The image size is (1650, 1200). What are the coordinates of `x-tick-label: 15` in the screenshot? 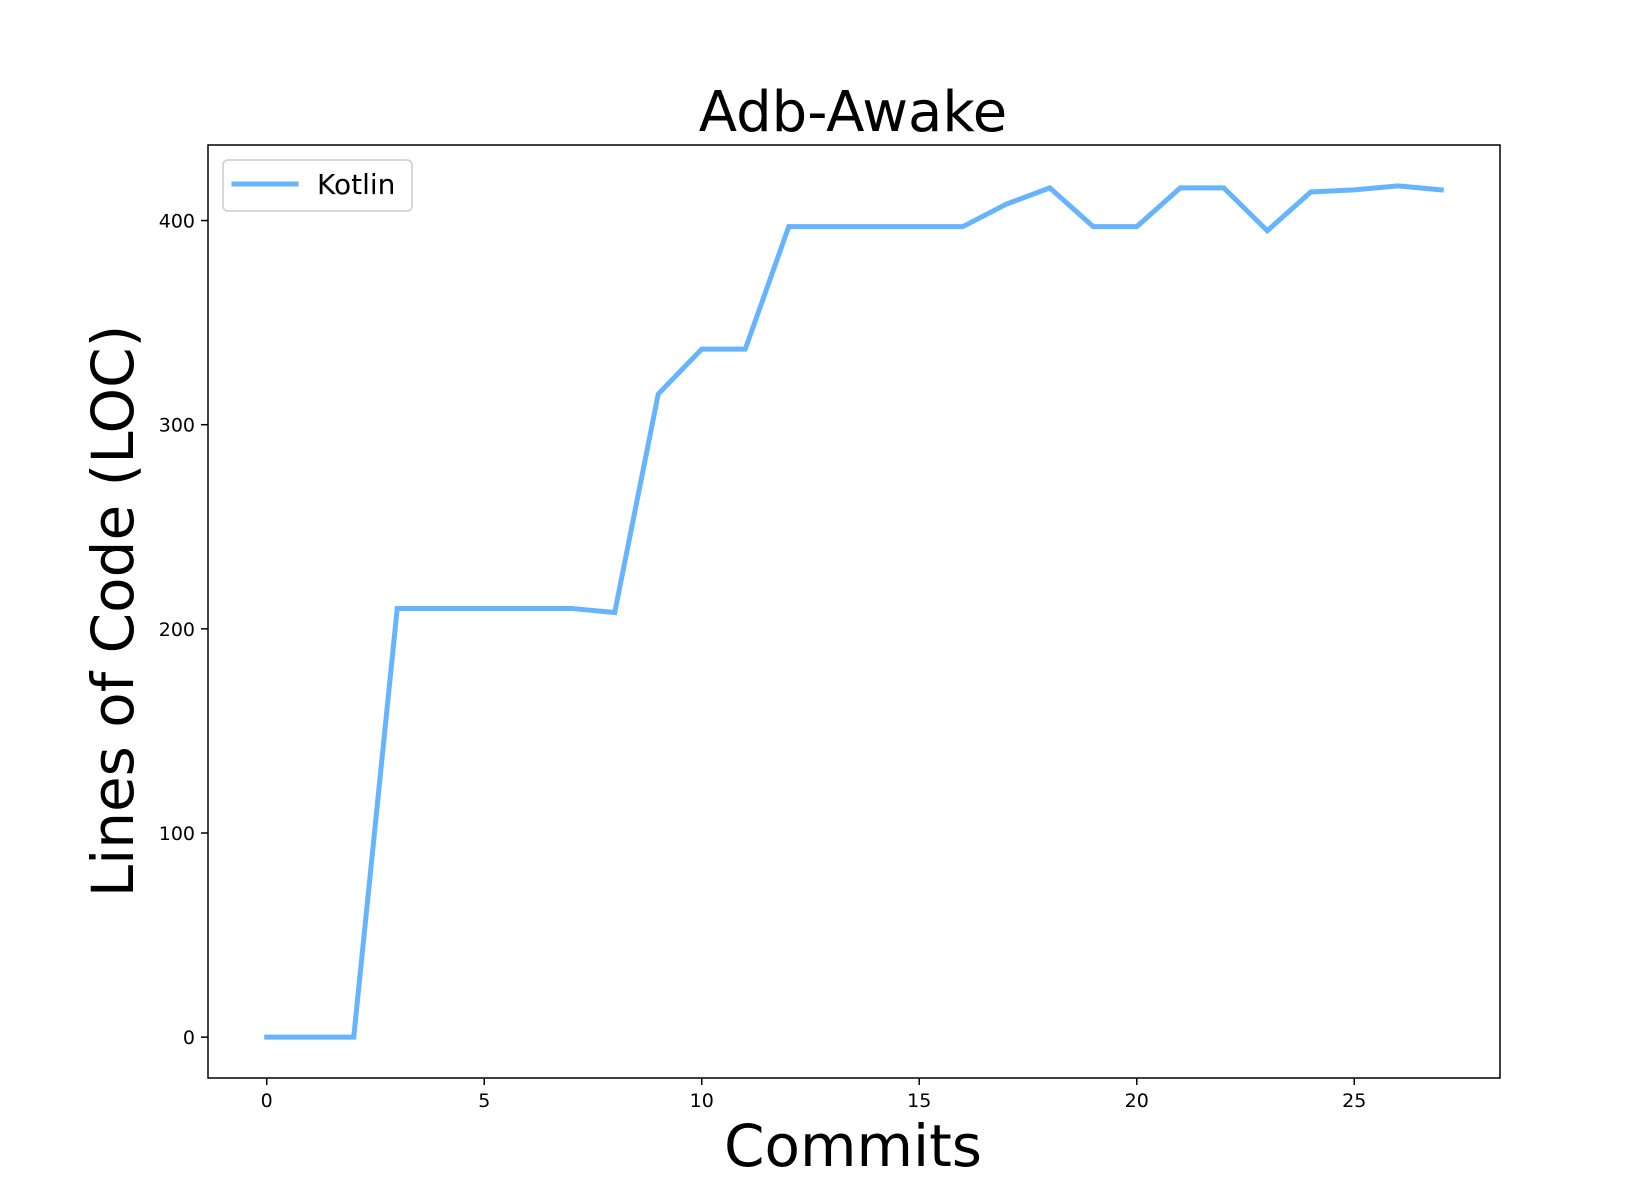 It's located at (919, 1101).